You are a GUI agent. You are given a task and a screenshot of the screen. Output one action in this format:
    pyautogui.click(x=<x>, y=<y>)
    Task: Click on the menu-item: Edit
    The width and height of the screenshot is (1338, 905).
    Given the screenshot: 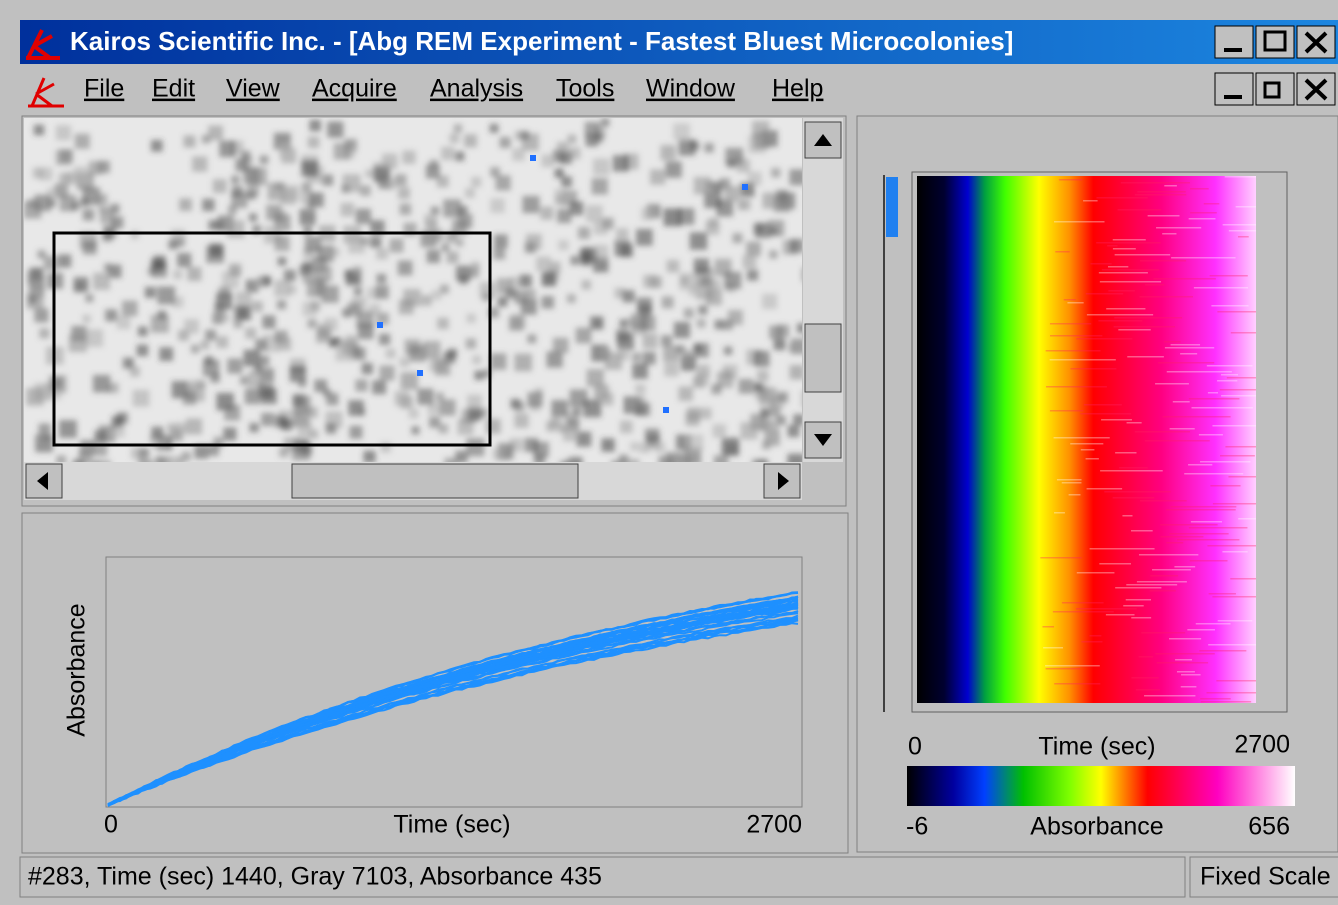 What is the action you would take?
    pyautogui.click(x=173, y=89)
    